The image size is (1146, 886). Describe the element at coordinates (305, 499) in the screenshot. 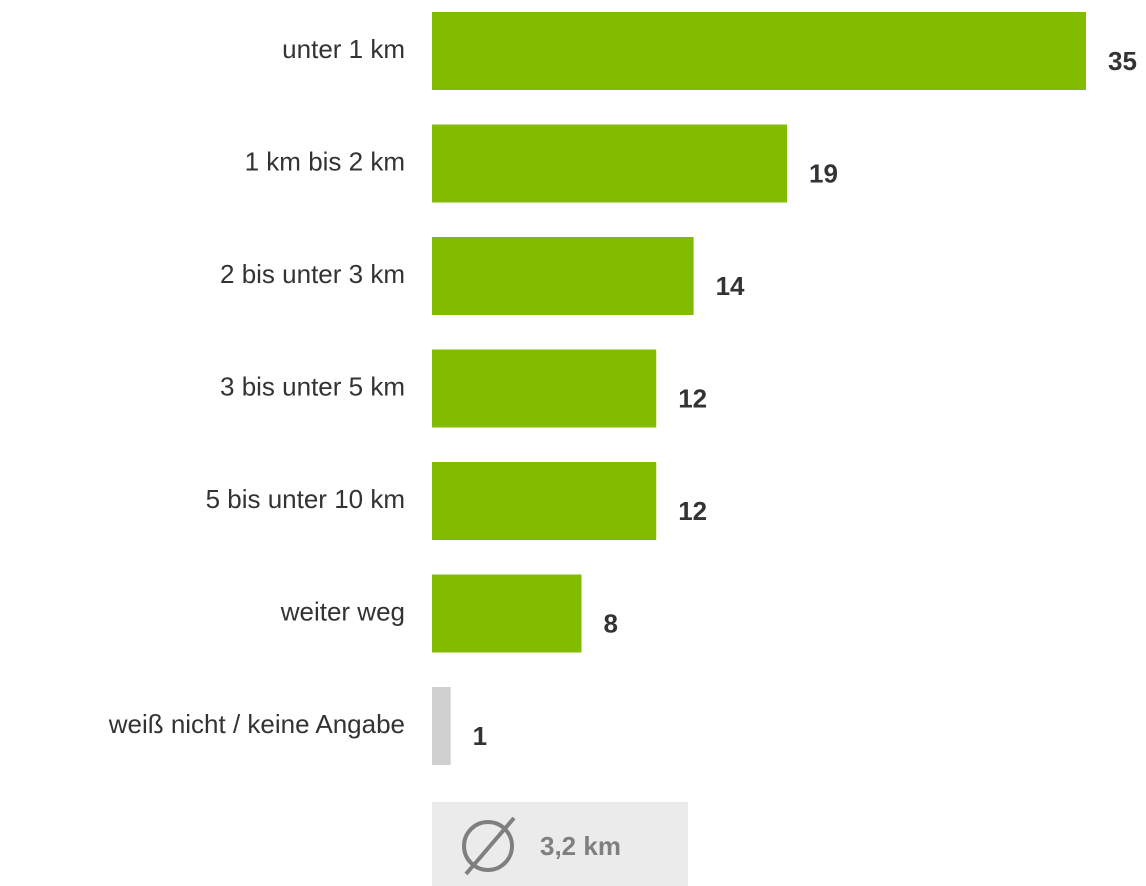

I see `category-label: 5 bis unter 10 km` at that location.